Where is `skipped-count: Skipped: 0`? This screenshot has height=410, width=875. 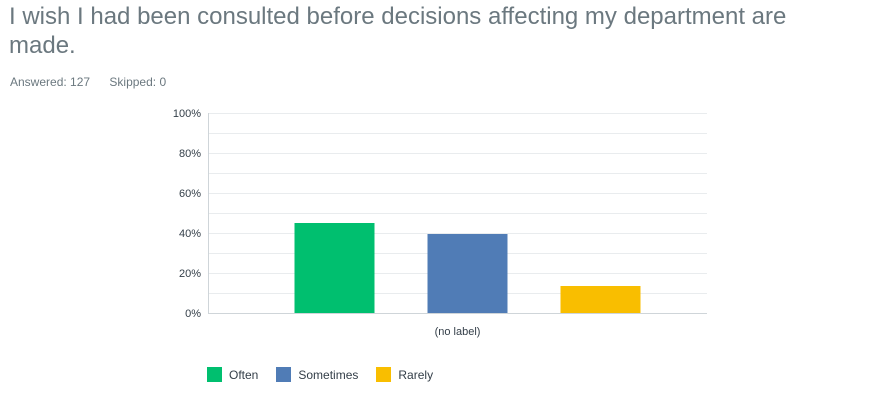
skipped-count: Skipped: 0 is located at coordinates (138, 82).